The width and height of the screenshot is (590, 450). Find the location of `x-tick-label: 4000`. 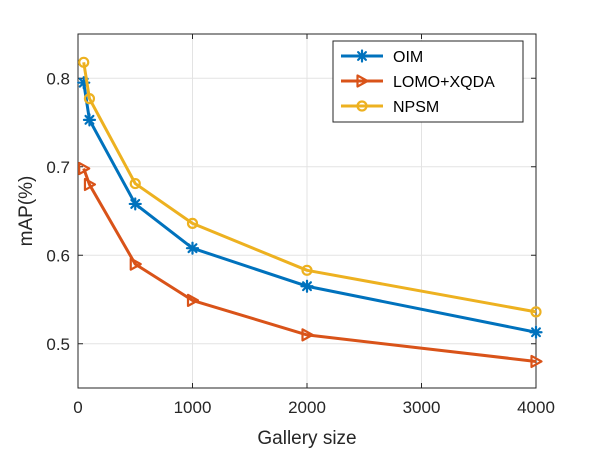

x-tick-label: 4000 is located at coordinates (536, 407).